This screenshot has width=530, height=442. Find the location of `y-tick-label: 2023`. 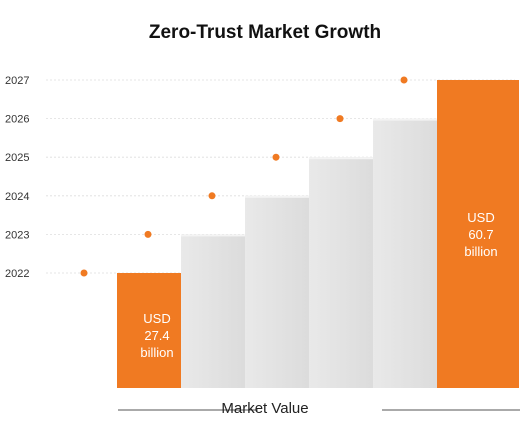

y-tick-label: 2023 is located at coordinates (17, 235).